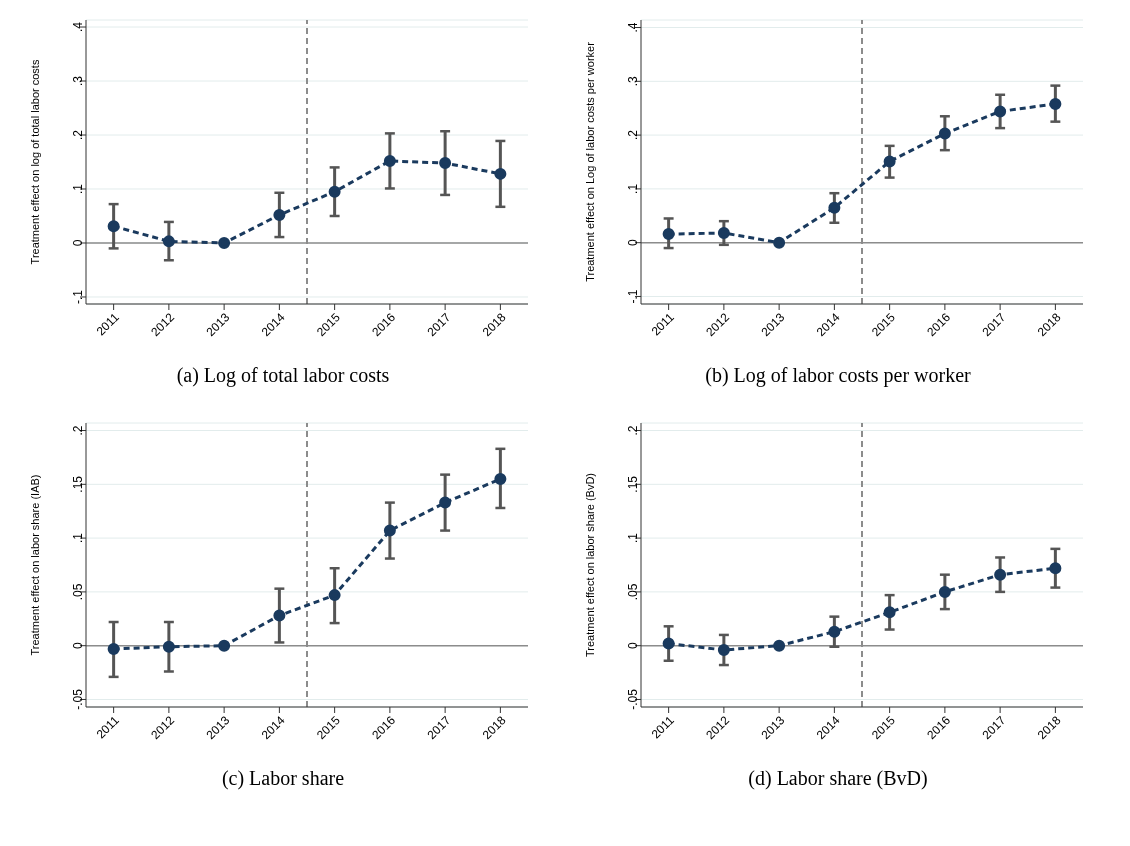 The width and height of the screenshot is (1130, 846). I want to click on text: (c) Labor share, so click(283, 778).